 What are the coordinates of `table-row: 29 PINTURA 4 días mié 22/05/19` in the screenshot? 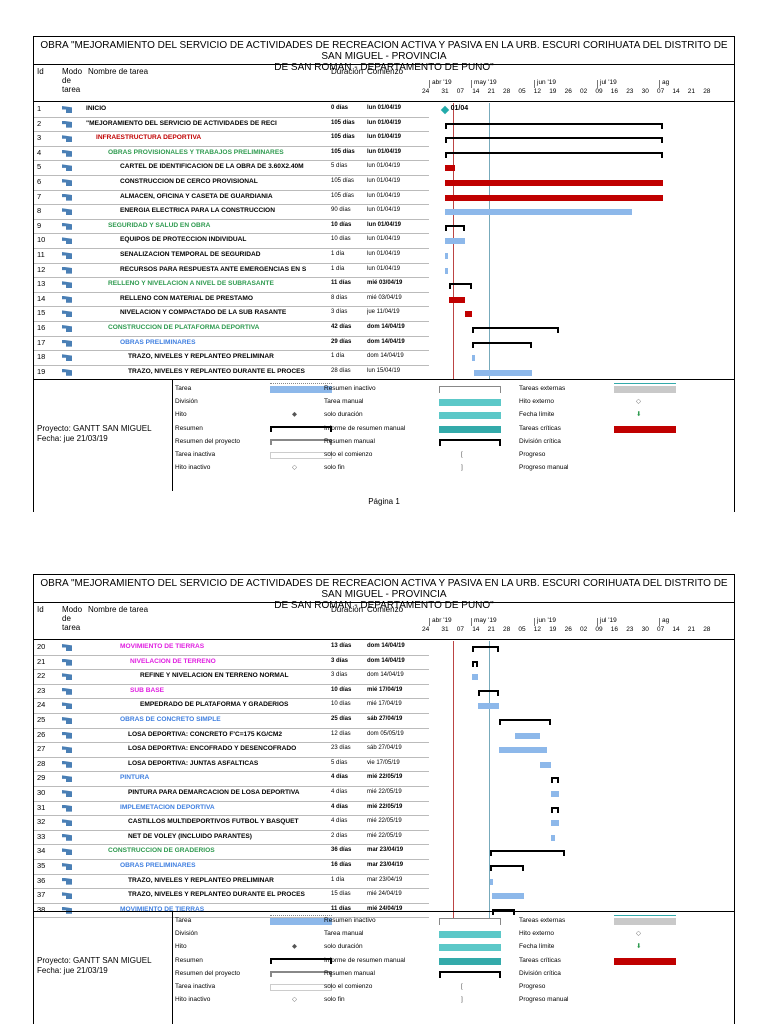 It's located at (231, 777).